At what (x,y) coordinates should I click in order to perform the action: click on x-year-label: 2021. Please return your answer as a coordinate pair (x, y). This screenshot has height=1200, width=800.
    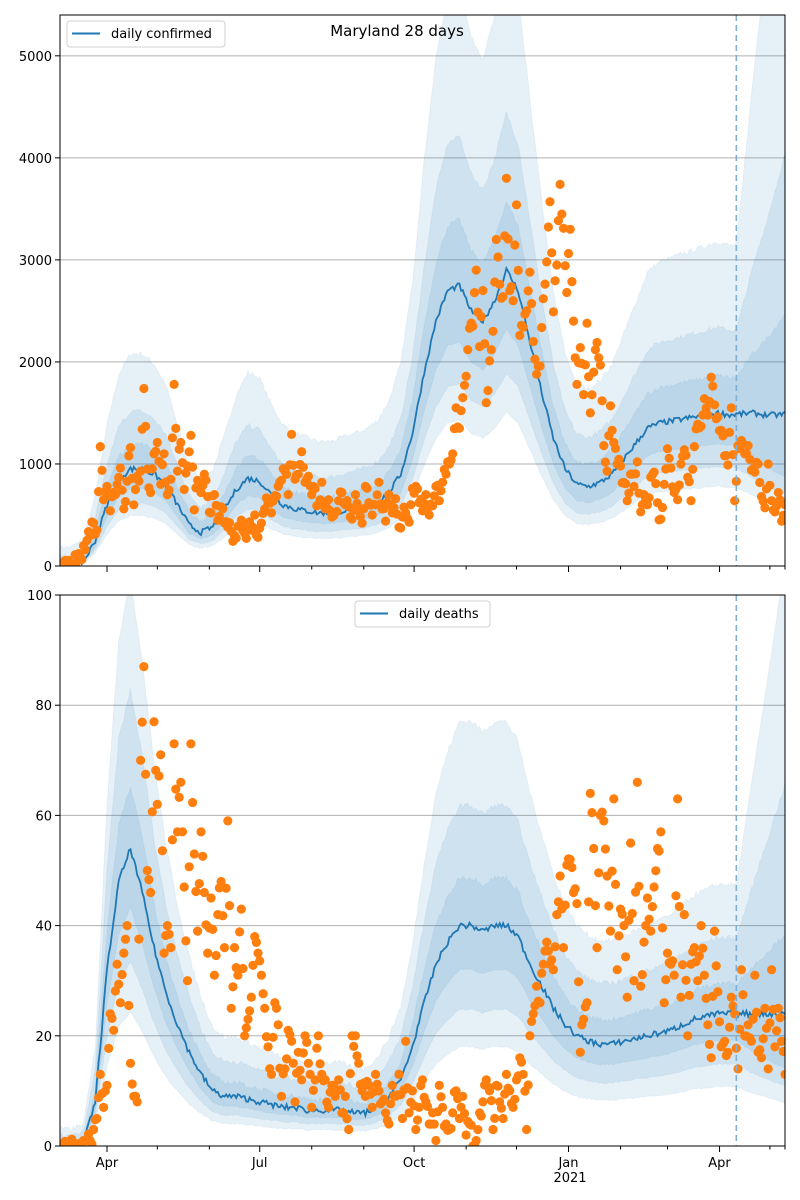
    Looking at the image, I should click on (569, 1178).